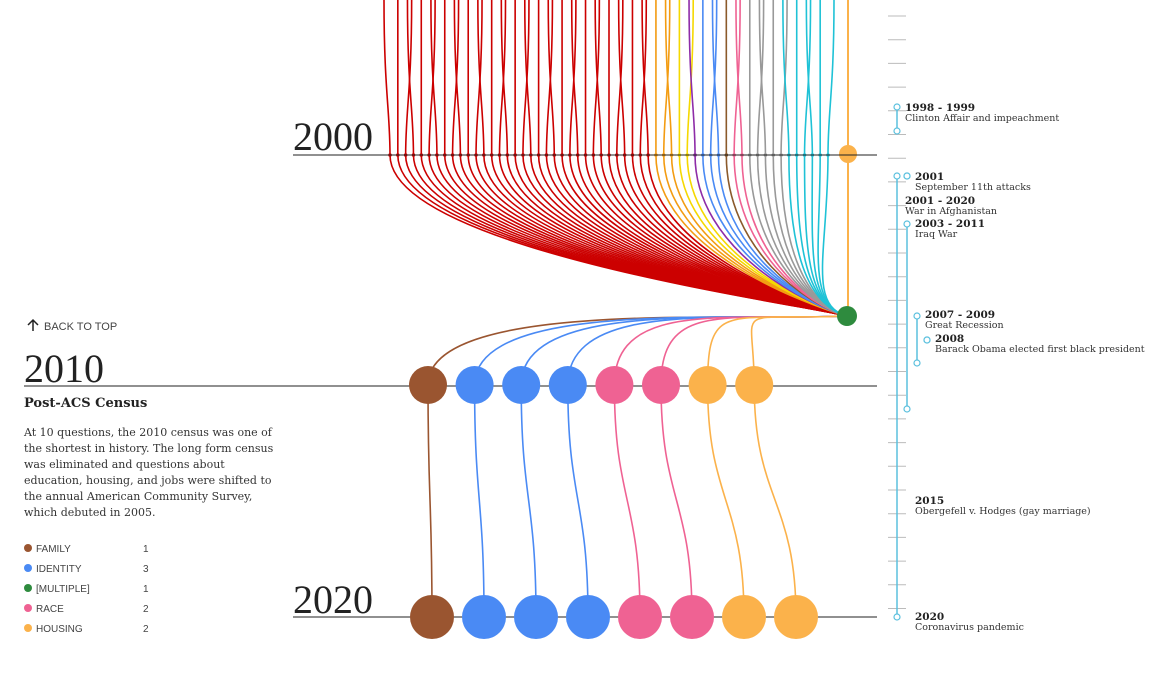 This screenshot has width=1150, height=675. Describe the element at coordinates (63, 589) in the screenshot. I see `legend-label: [MULTIPLE]` at that location.